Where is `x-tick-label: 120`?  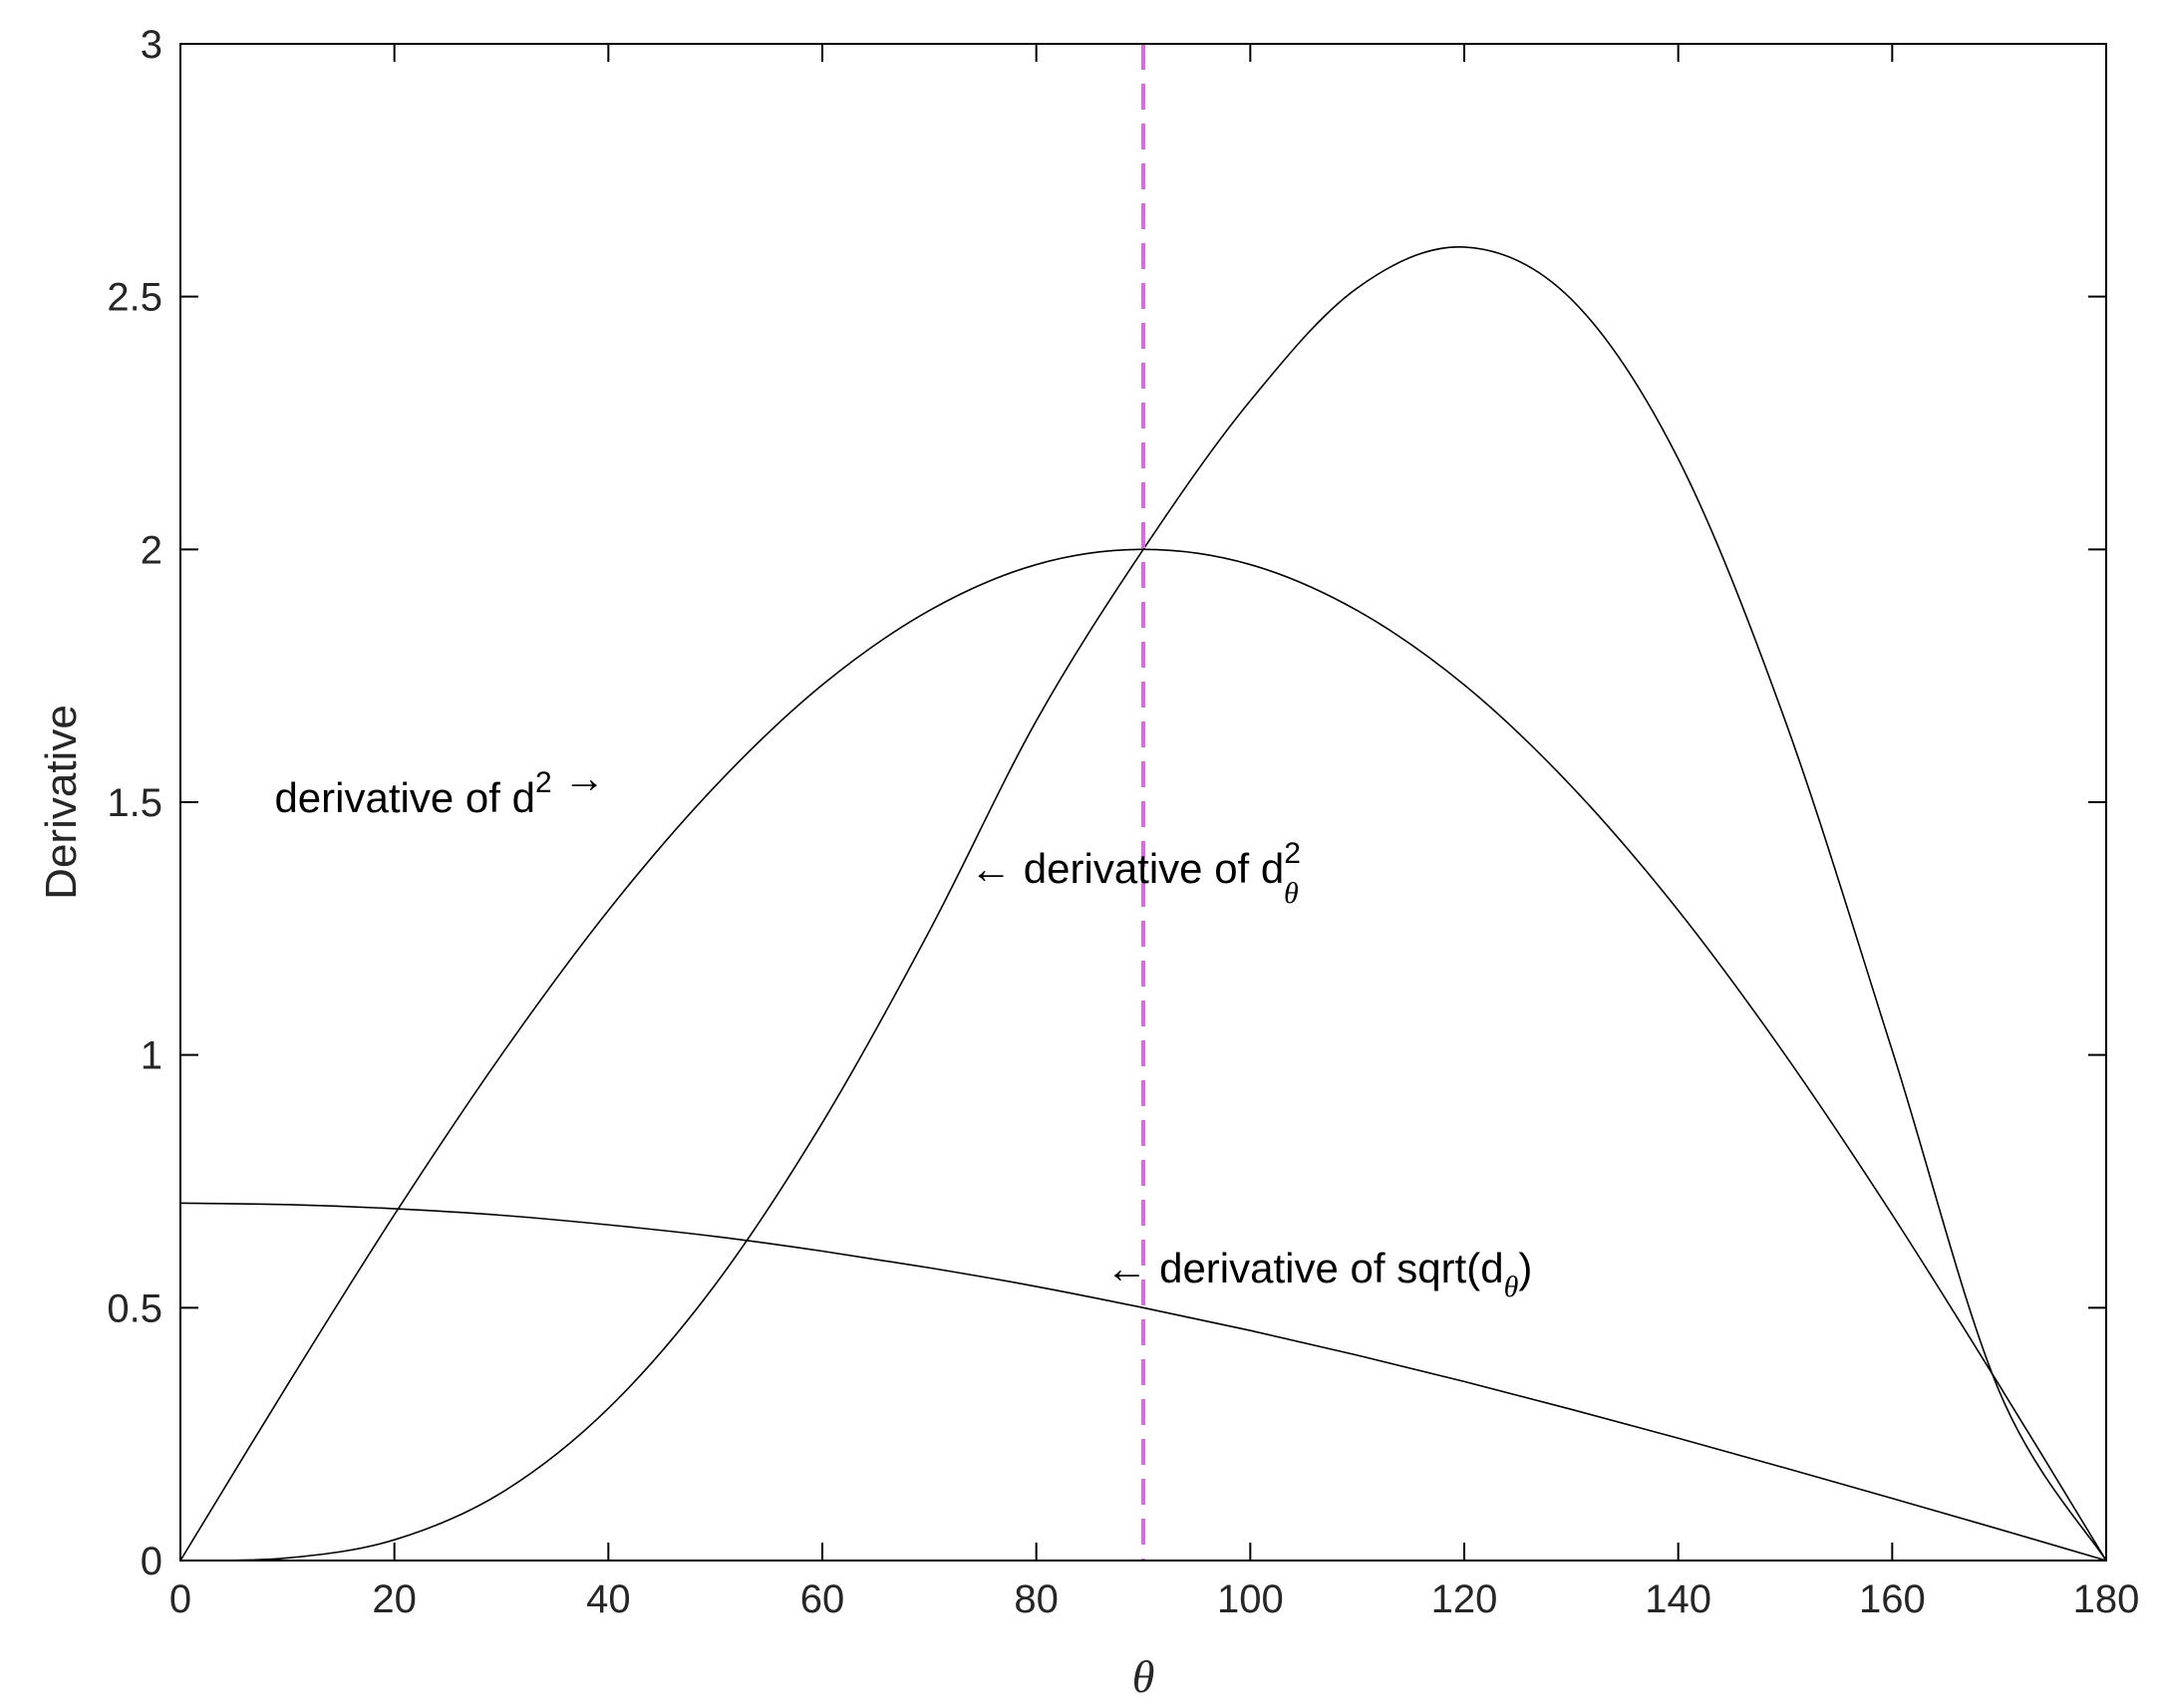 x-tick-label: 120 is located at coordinates (1464, 1599).